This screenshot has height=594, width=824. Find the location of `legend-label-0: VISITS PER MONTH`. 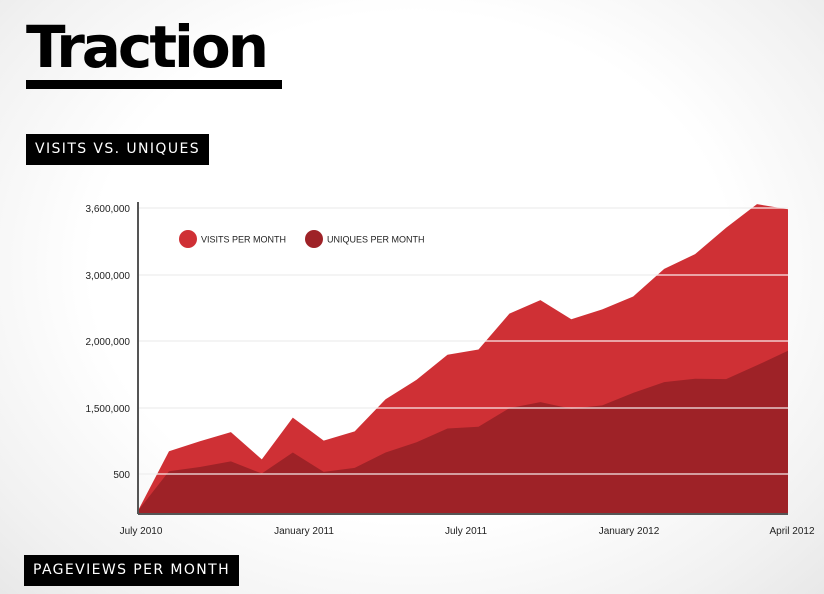

legend-label-0: VISITS PER MONTH is located at coordinates (243, 240).